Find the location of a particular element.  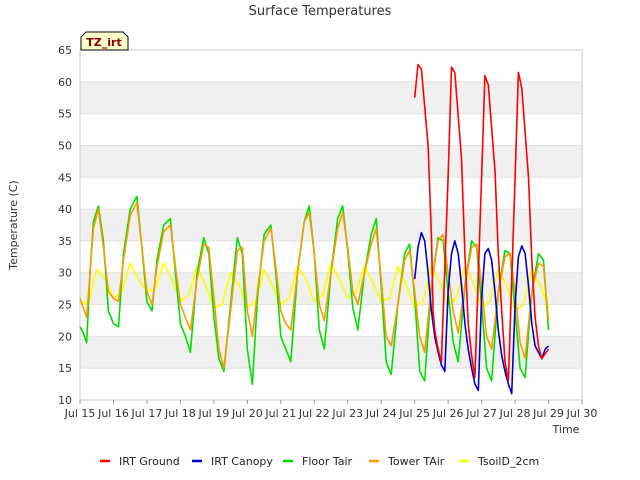

y-axis: 10 15 20 25 30 35 40 45 50 55 60 65 is located at coordinates (65, 225).